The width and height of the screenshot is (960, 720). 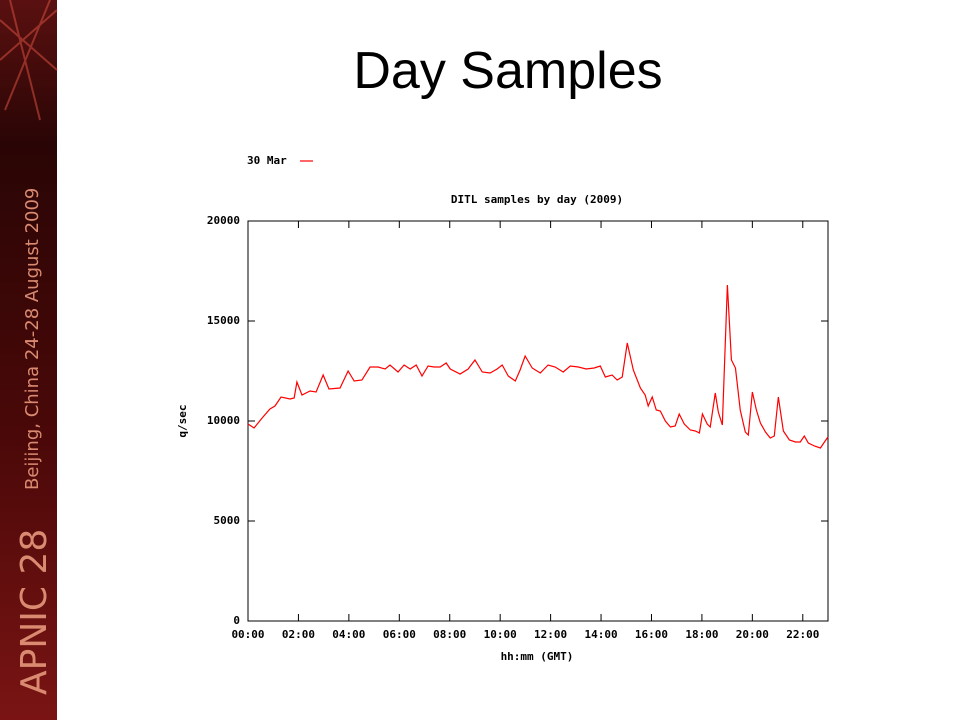 I want to click on x-tick-label: 18:00, so click(x=701, y=634).